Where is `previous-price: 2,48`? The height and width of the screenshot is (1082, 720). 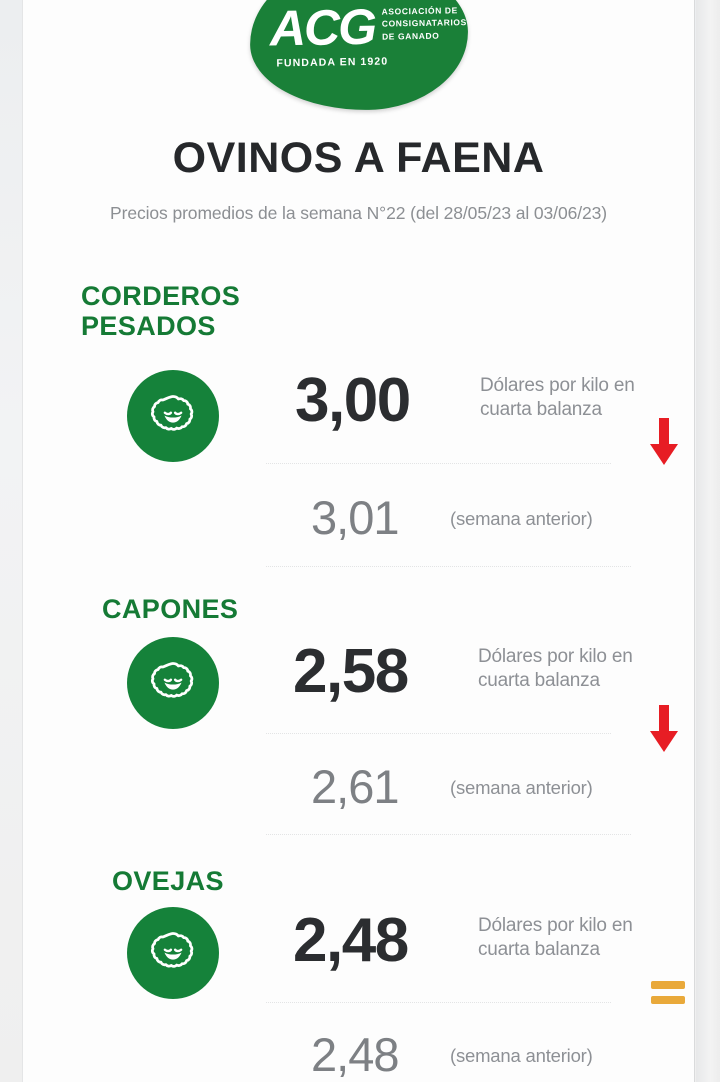 previous-price: 2,48 is located at coordinates (355, 1054).